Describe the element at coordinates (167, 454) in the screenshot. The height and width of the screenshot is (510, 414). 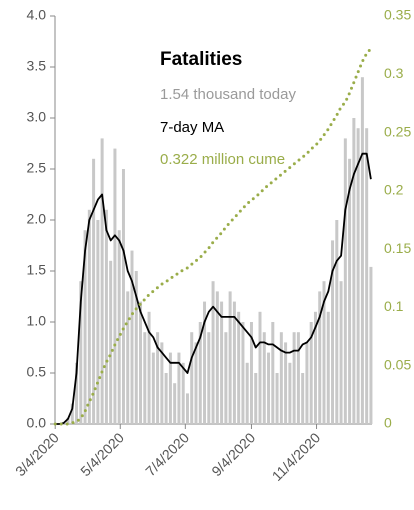
I see `x-tick-label: 7/4/2020` at that location.